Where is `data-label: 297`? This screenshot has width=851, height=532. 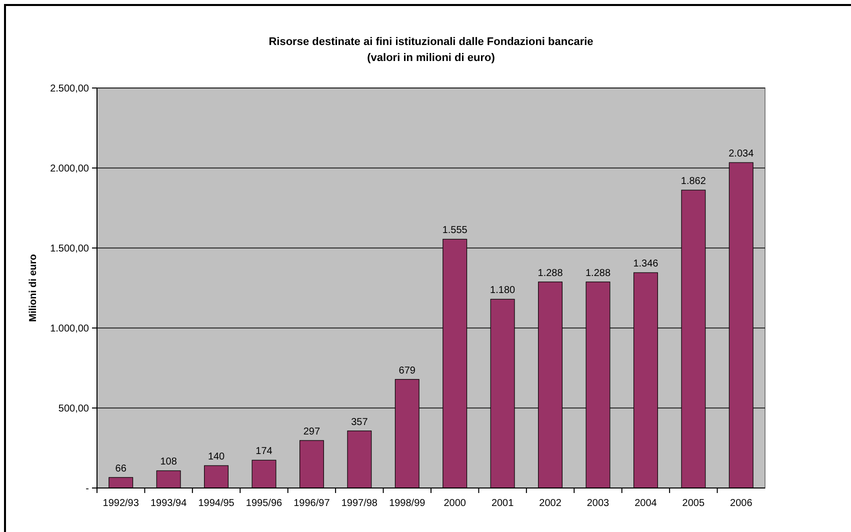
data-label: 297 is located at coordinates (311, 432).